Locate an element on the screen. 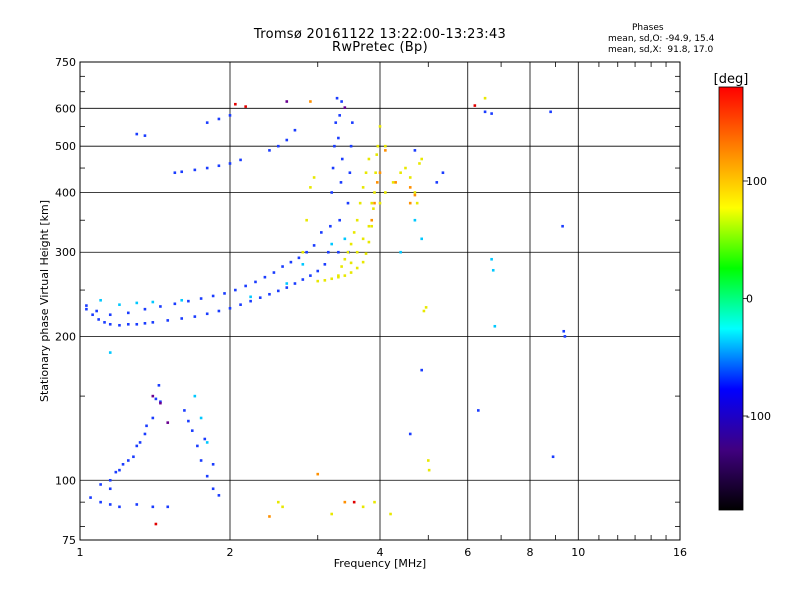  colorbar-tick-label: 100 is located at coordinates (756, 181).